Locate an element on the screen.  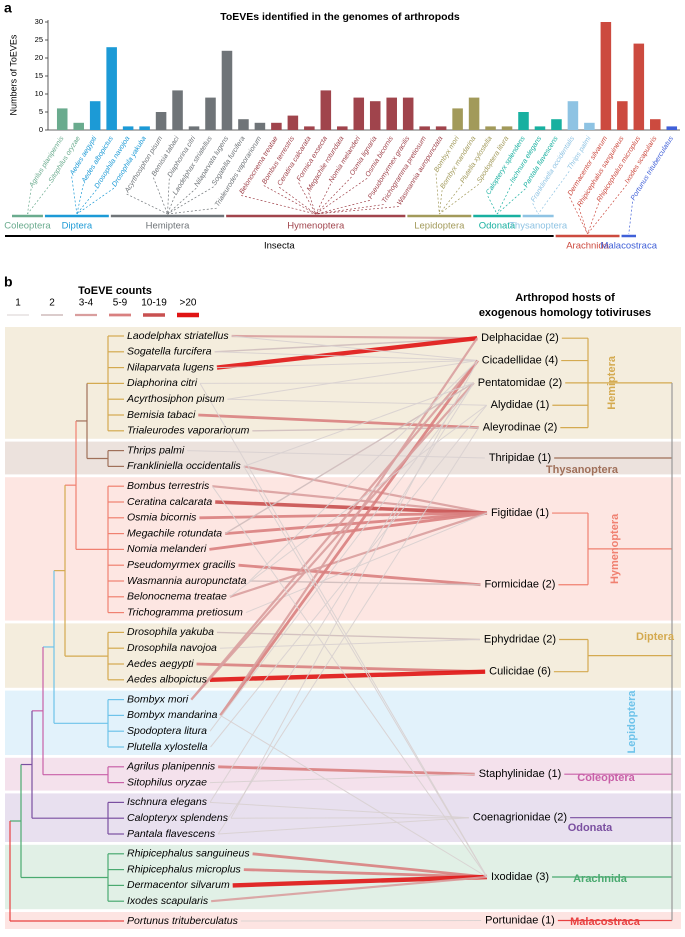
species-label: Laodelphax striatellus is located at coordinates (178, 336).